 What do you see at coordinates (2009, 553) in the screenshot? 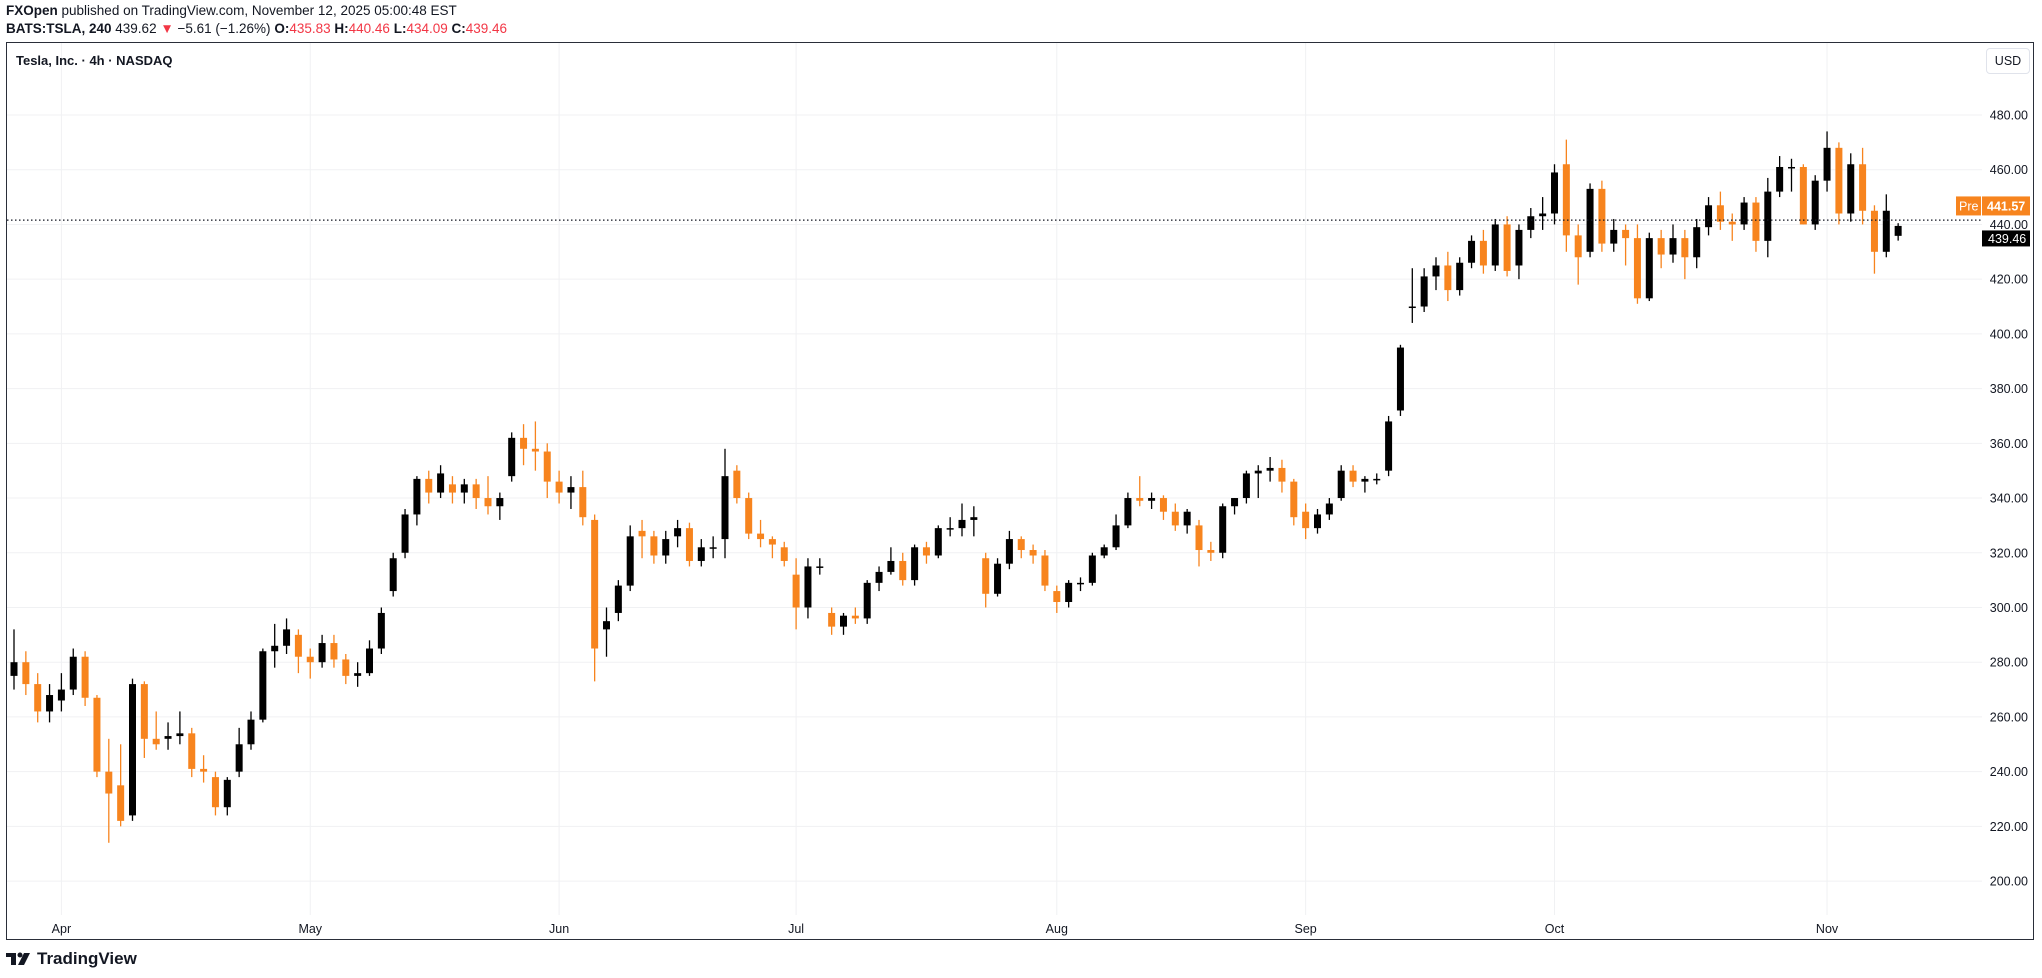
I see `price-tick-label: 320.00` at bounding box center [2009, 553].